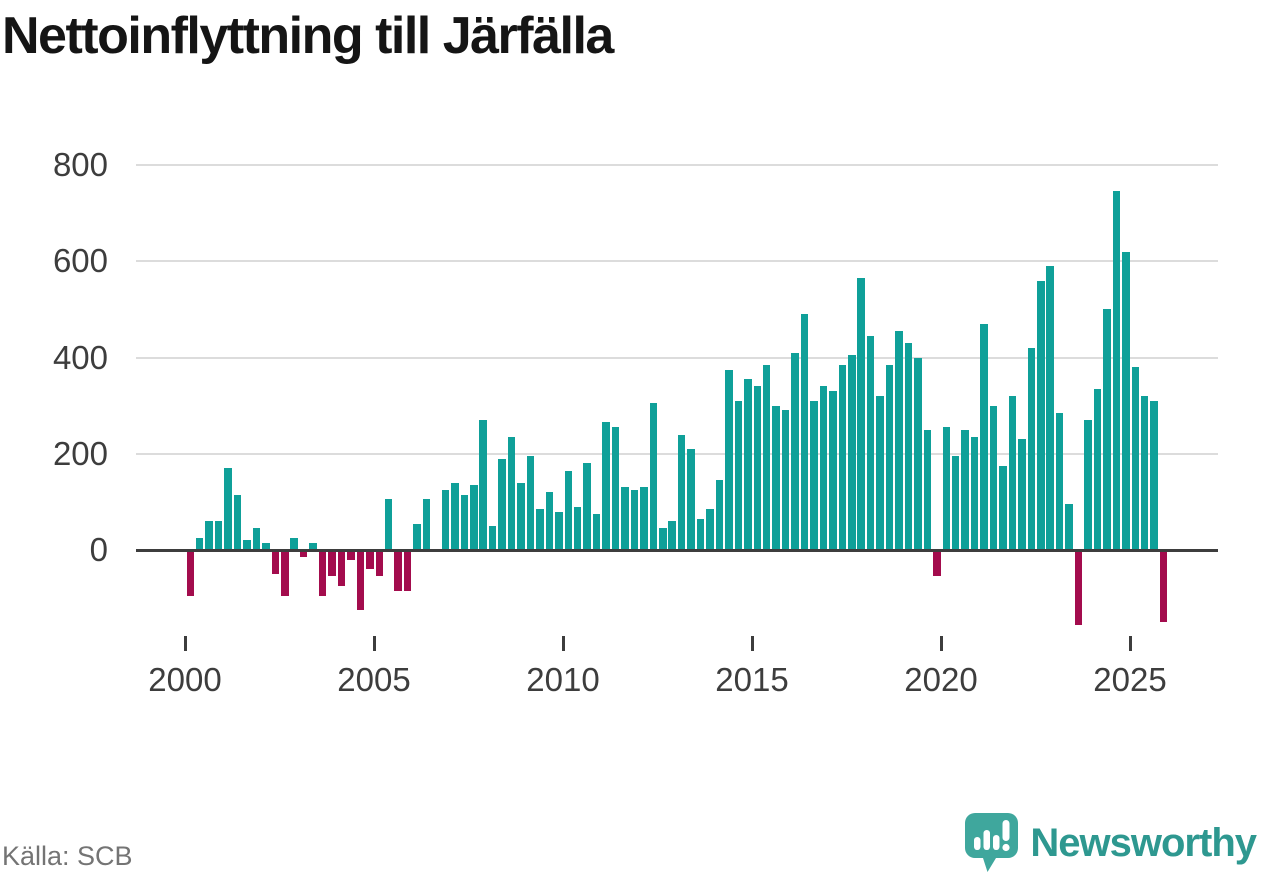 The height and width of the screenshot is (879, 1262). What do you see at coordinates (833, 470) in the screenshot?
I see `bar-2017-q1` at bounding box center [833, 470].